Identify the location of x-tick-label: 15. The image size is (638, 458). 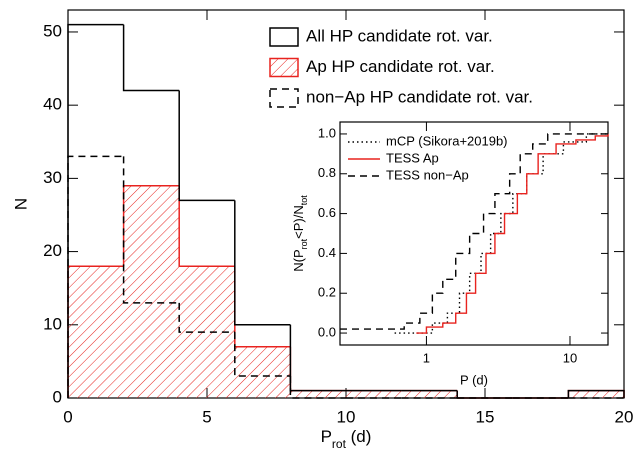
(485, 416).